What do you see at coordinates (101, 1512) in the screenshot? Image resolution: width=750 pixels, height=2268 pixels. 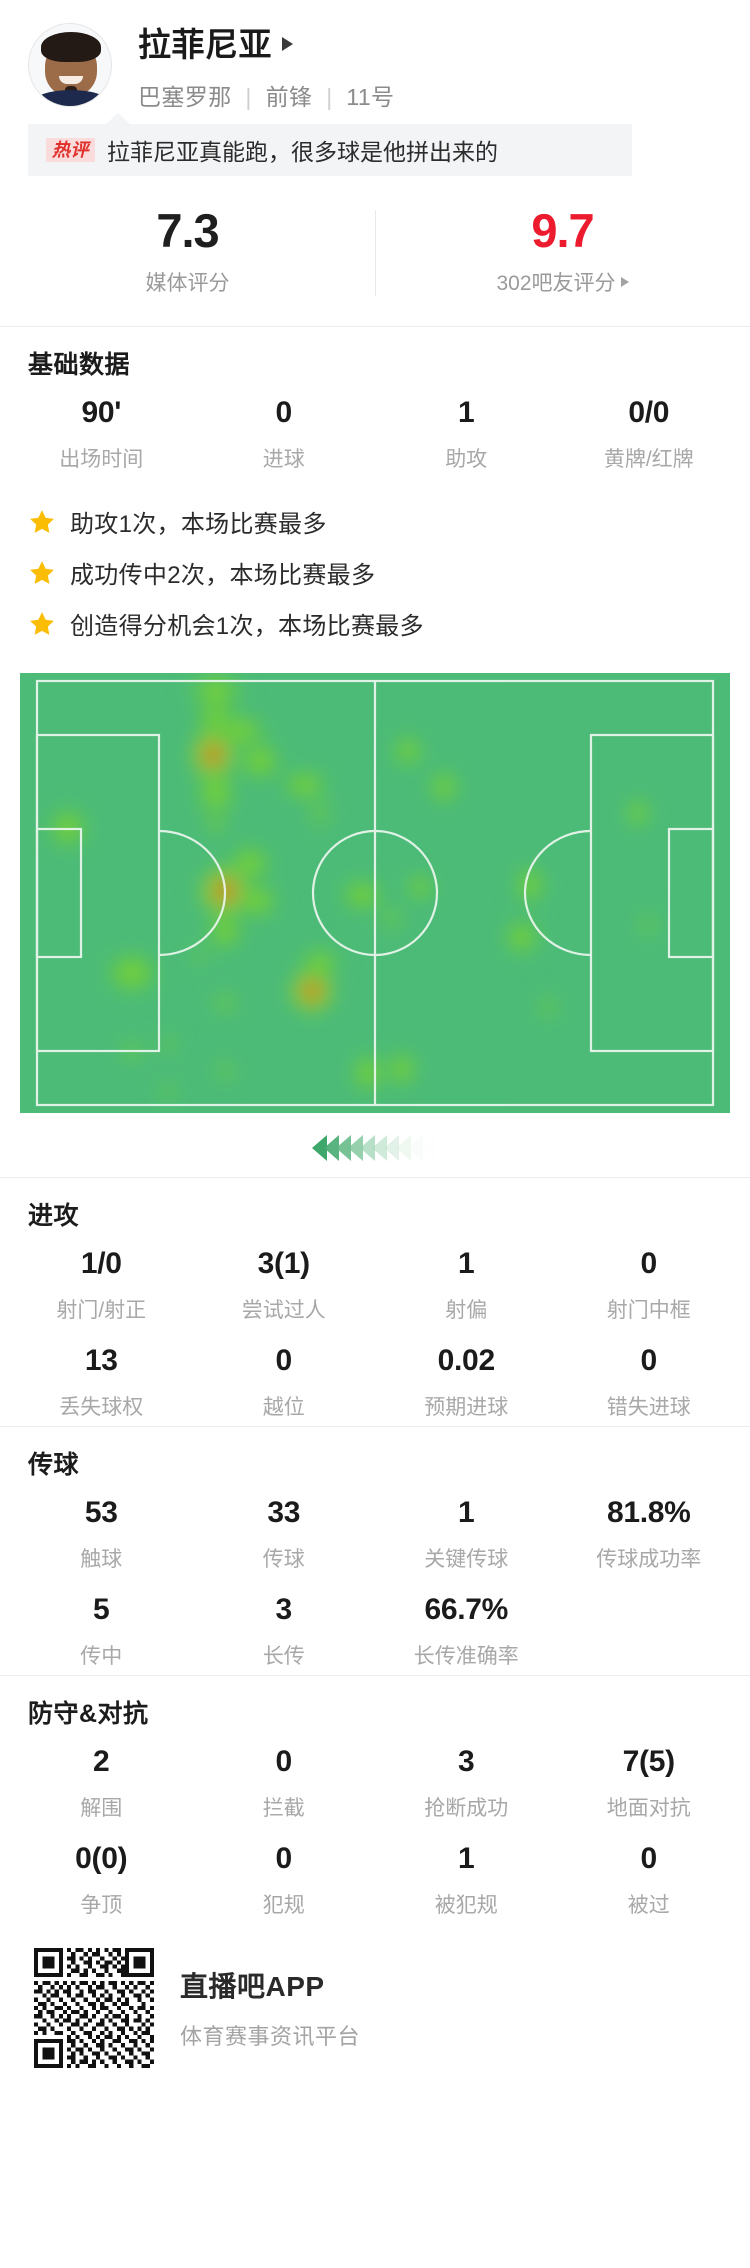 I see `stat-value: 53` at bounding box center [101, 1512].